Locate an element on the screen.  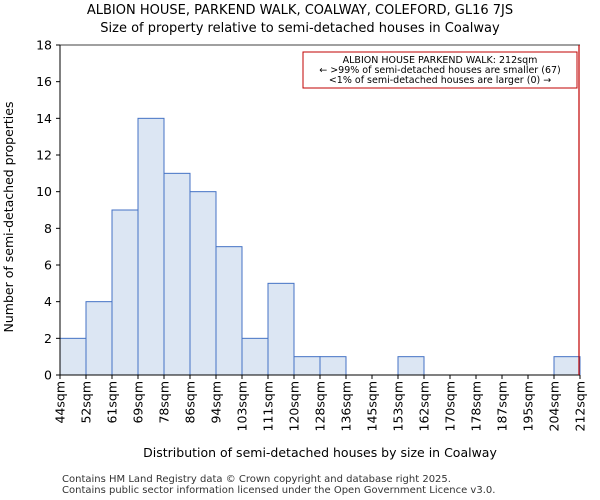
y-tick-label: 4 is located at coordinates (48, 301).